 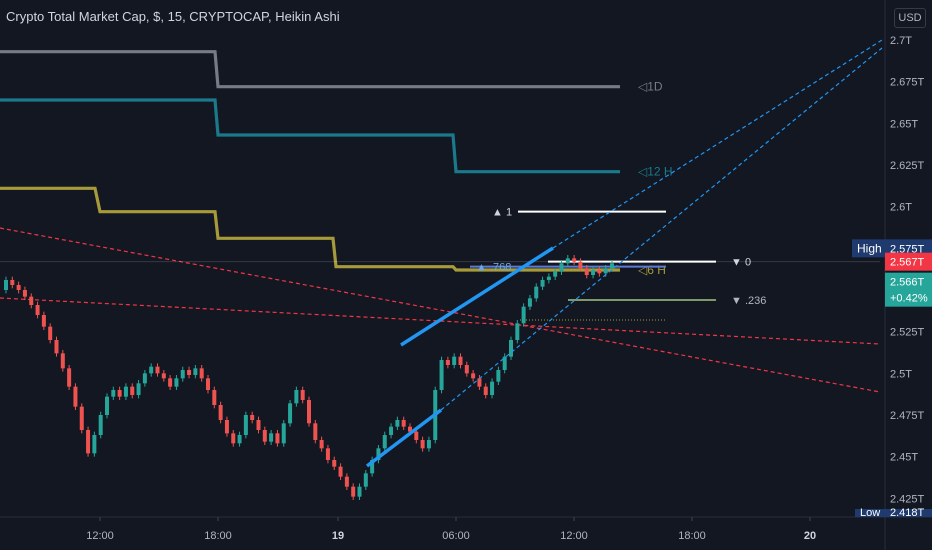 I want to click on trendline-upper-dashed, so click(x=717, y=144).